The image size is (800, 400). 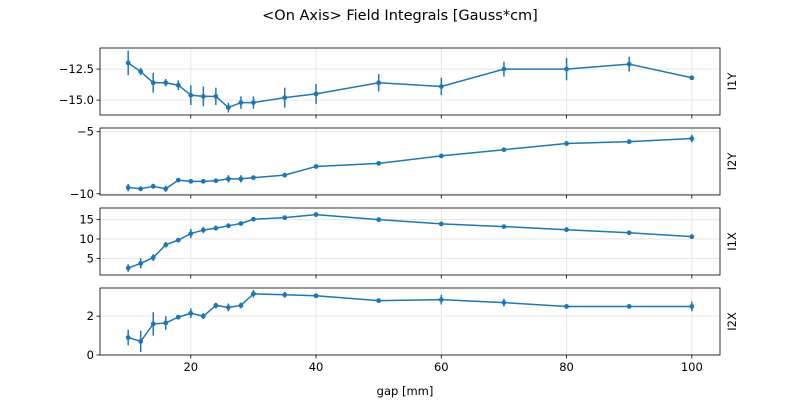 What do you see at coordinates (732, 241) in the screenshot?
I see `panel-label: I1X` at bounding box center [732, 241].